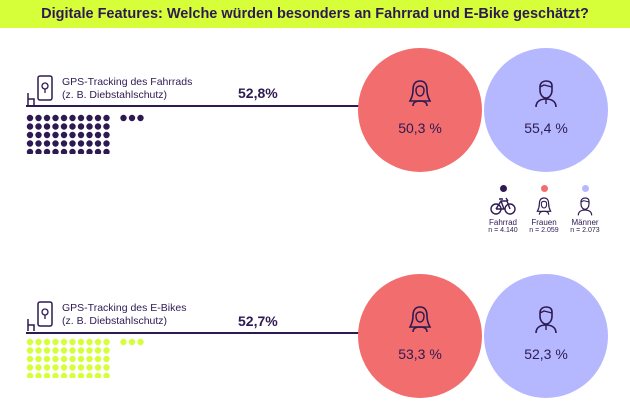  What do you see at coordinates (124, 308) in the screenshot?
I see `feature-label-line1: GPS-Tracking des E-Bikes` at bounding box center [124, 308].